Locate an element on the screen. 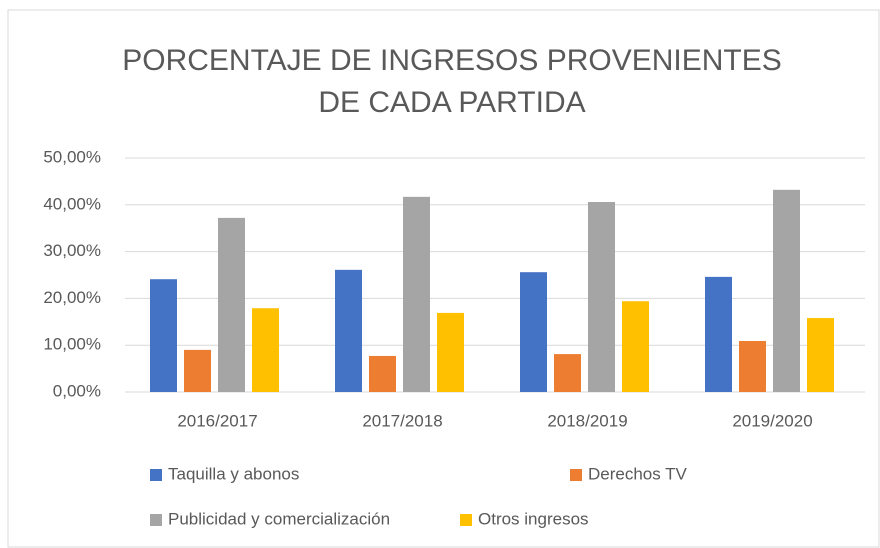 The height and width of the screenshot is (548, 880). legend-label: Derechos TV is located at coordinates (638, 473).